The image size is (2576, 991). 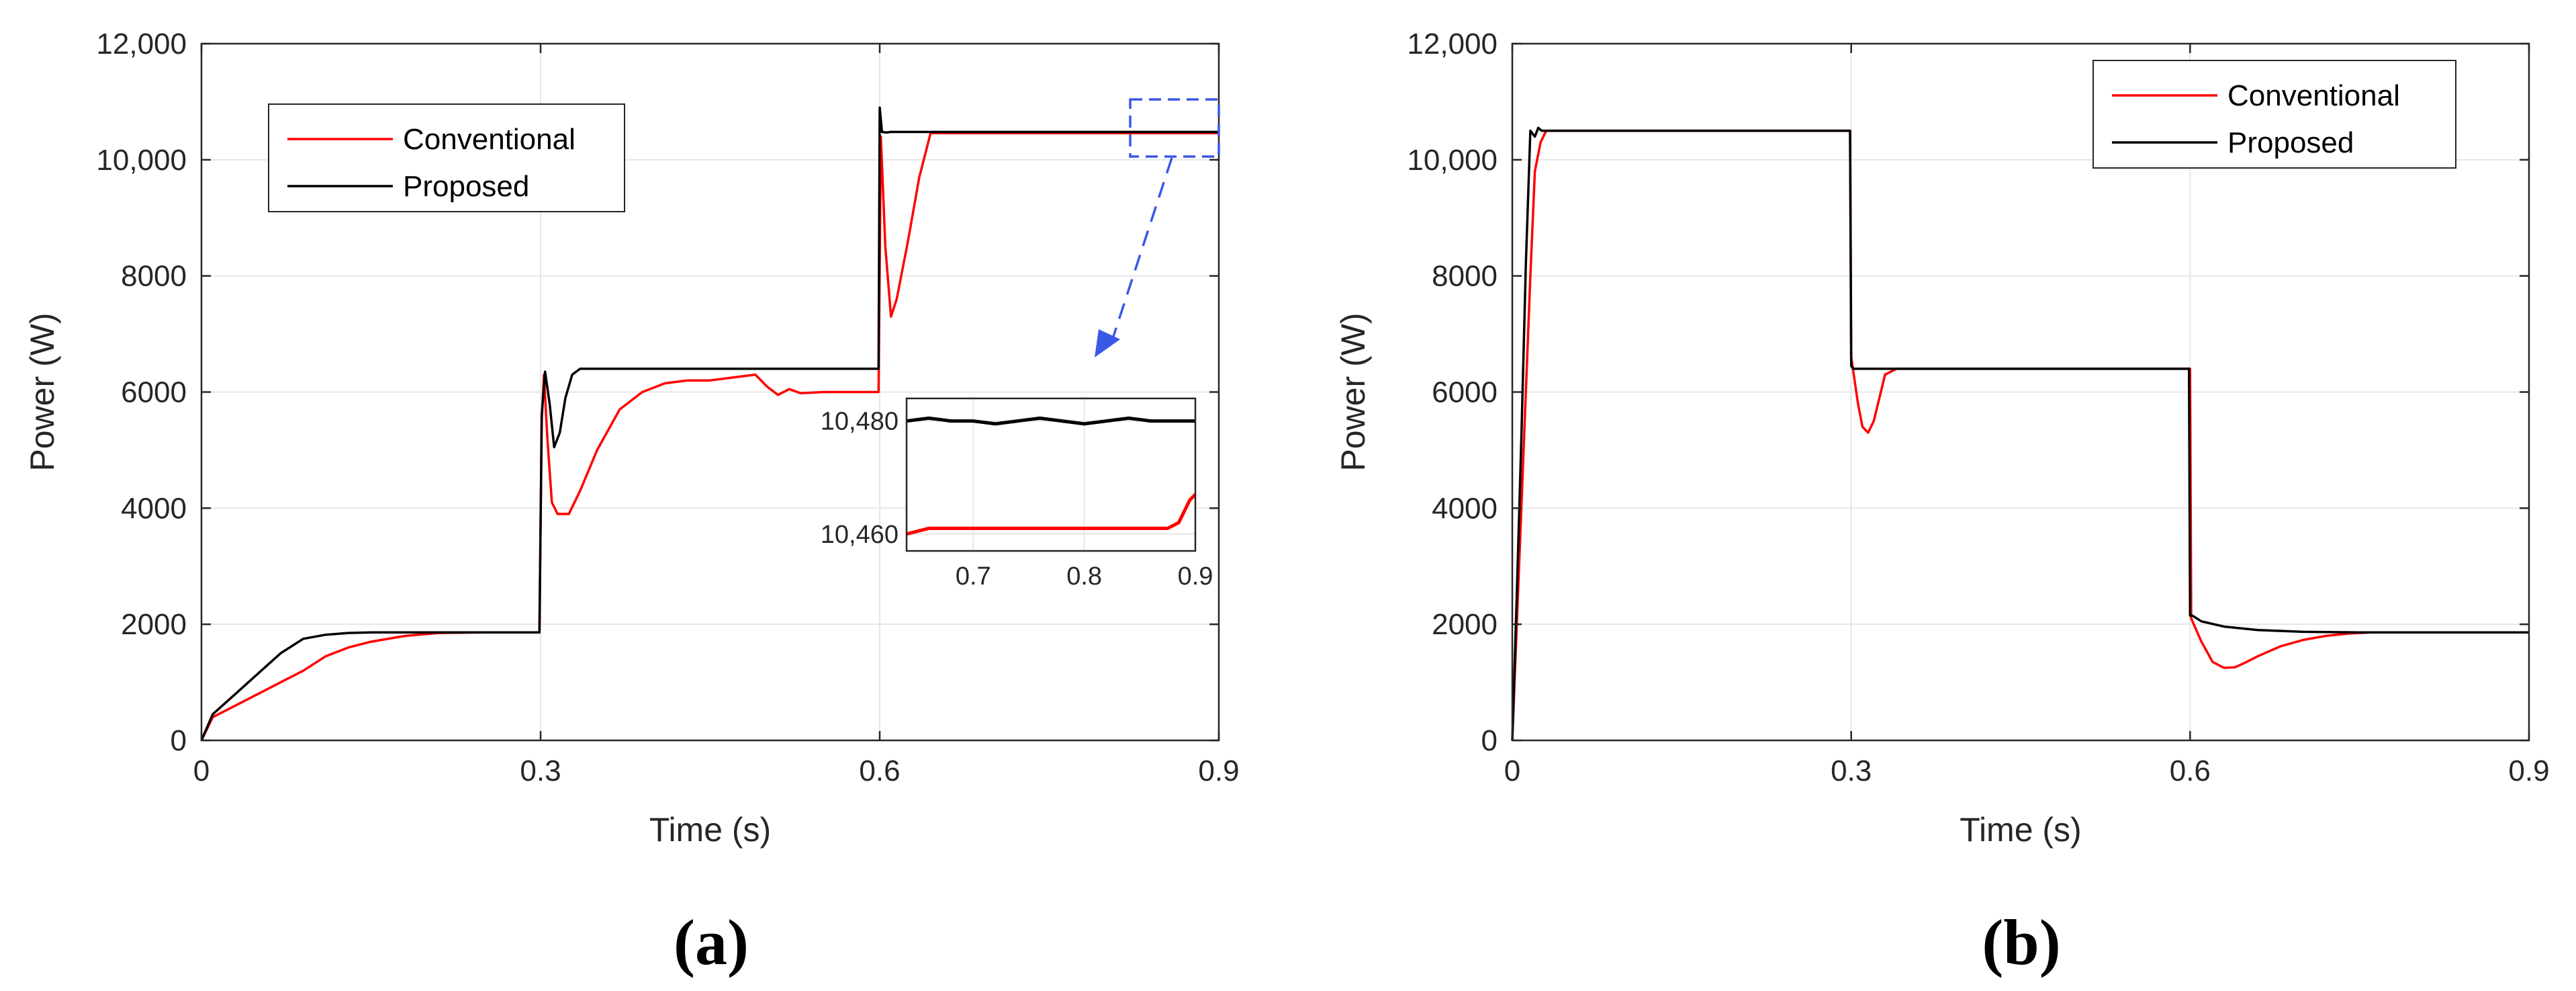 I want to click on inset-zoom-plot: 0.7 0.8 0.9 10,460 10,480, so click(x=1017, y=494).